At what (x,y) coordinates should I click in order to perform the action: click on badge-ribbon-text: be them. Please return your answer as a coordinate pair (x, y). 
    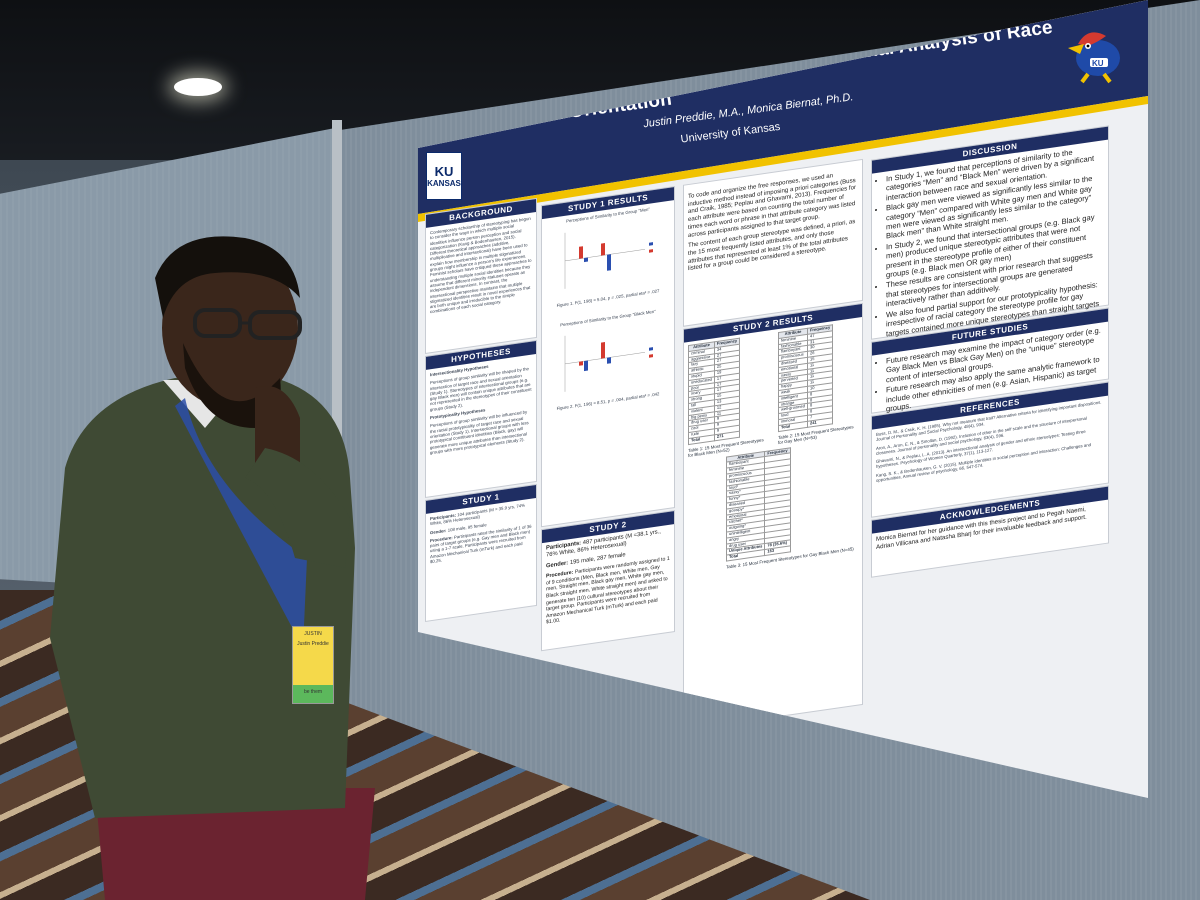
    Looking at the image, I should click on (313, 692).